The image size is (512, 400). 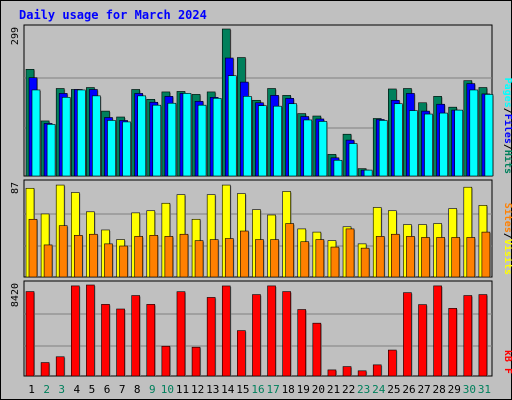 What do you see at coordinates (46, 389) in the screenshot?
I see `day-label: 2` at bounding box center [46, 389].